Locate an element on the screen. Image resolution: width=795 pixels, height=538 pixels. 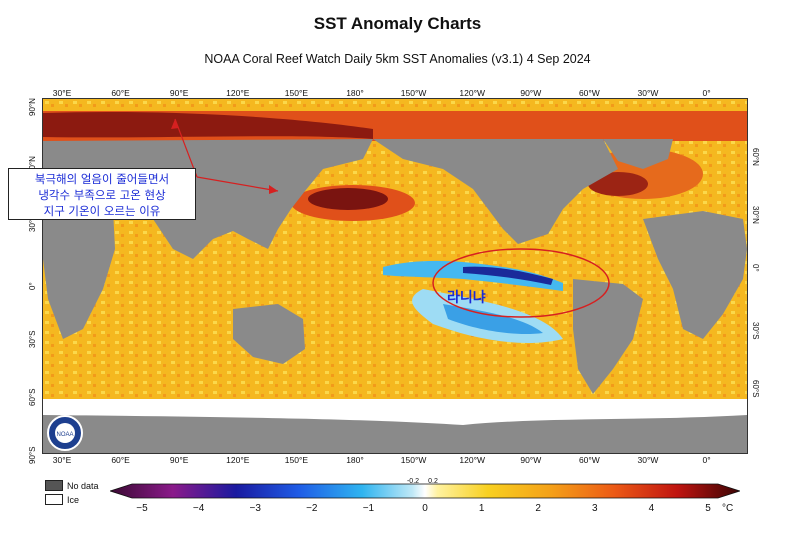
greenland-land is located at coordinates (638, 154).